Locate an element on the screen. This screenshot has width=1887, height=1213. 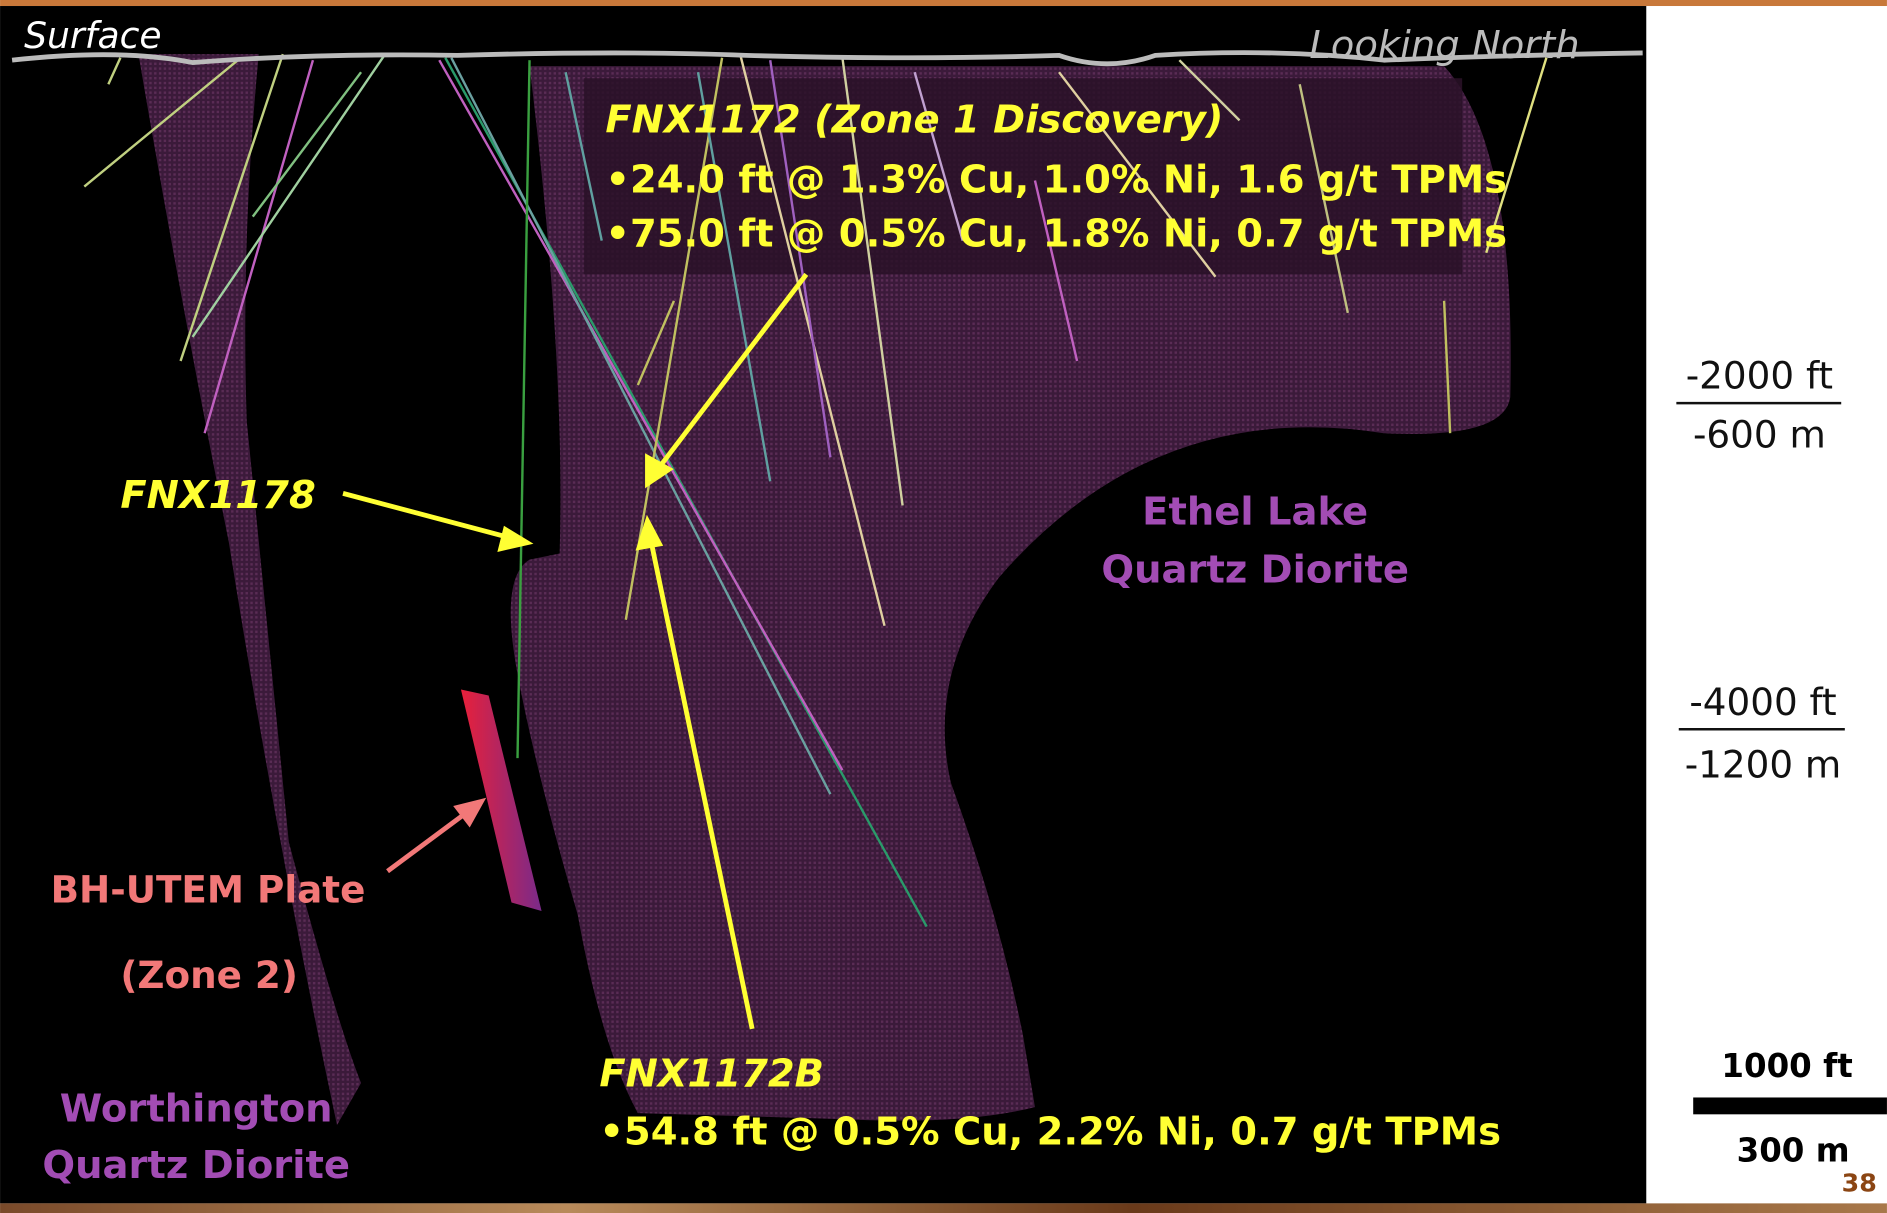
depth-ft: -2000 ft is located at coordinates (1759, 376).